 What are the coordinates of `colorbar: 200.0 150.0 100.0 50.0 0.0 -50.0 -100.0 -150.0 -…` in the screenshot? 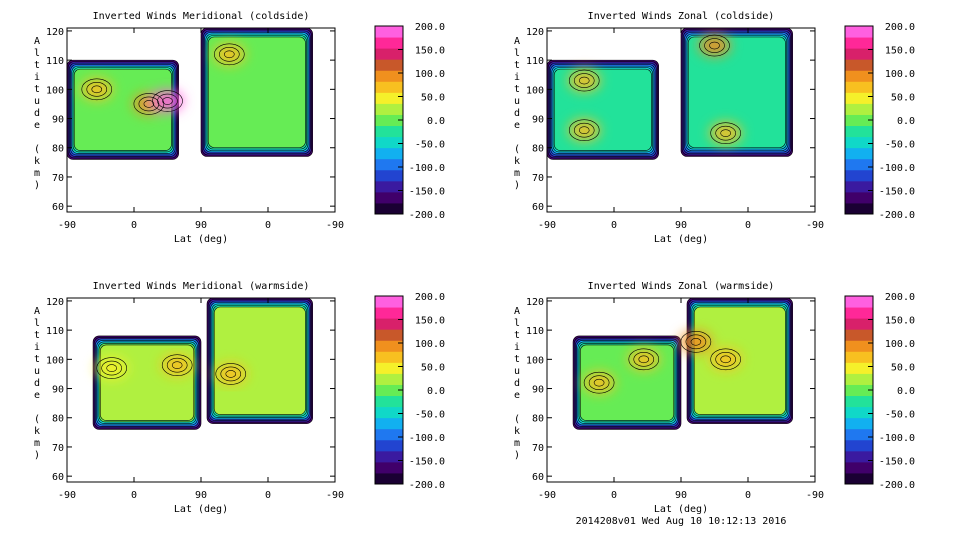 It's located at (409, 121).